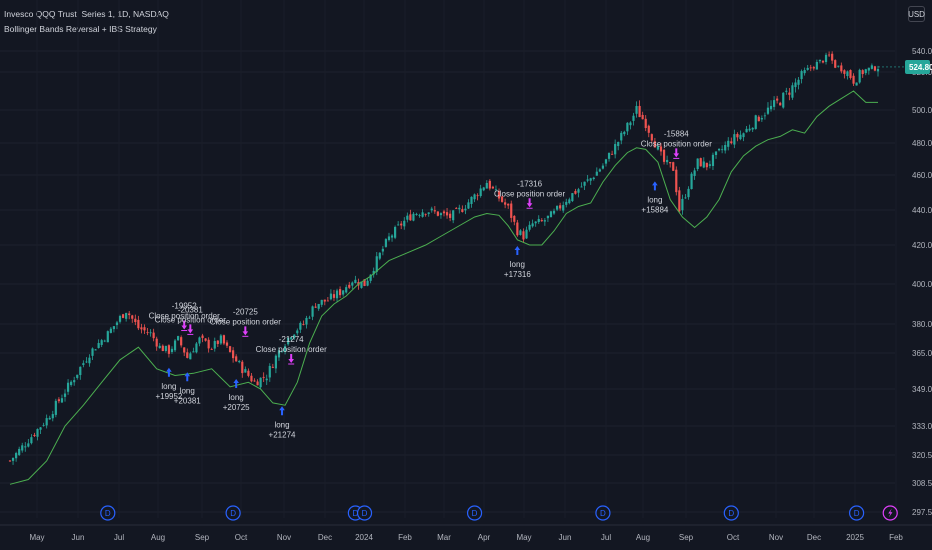 The height and width of the screenshot is (550, 932). I want to click on long-arrow-icon, so click(187, 377).